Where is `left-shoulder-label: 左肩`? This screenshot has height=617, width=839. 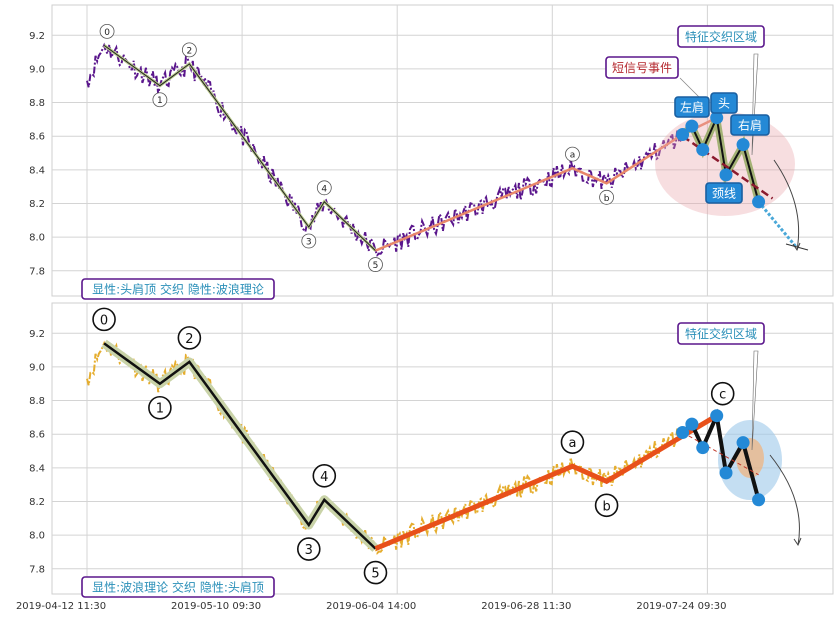 left-shoulder-label: 左肩 is located at coordinates (692, 107).